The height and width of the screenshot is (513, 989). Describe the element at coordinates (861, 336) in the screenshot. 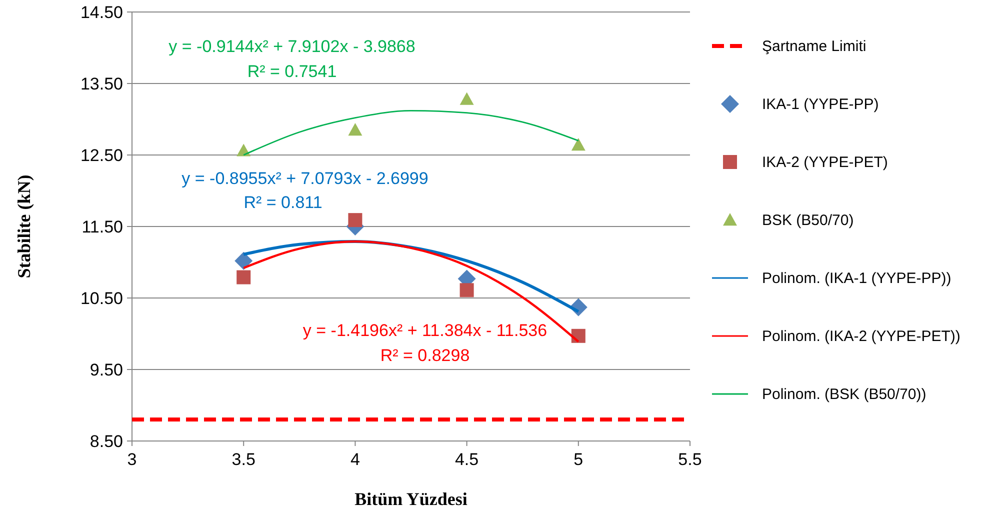

I see `legend-label: Polinom. (IKA-2 (YYPE-PET))` at that location.